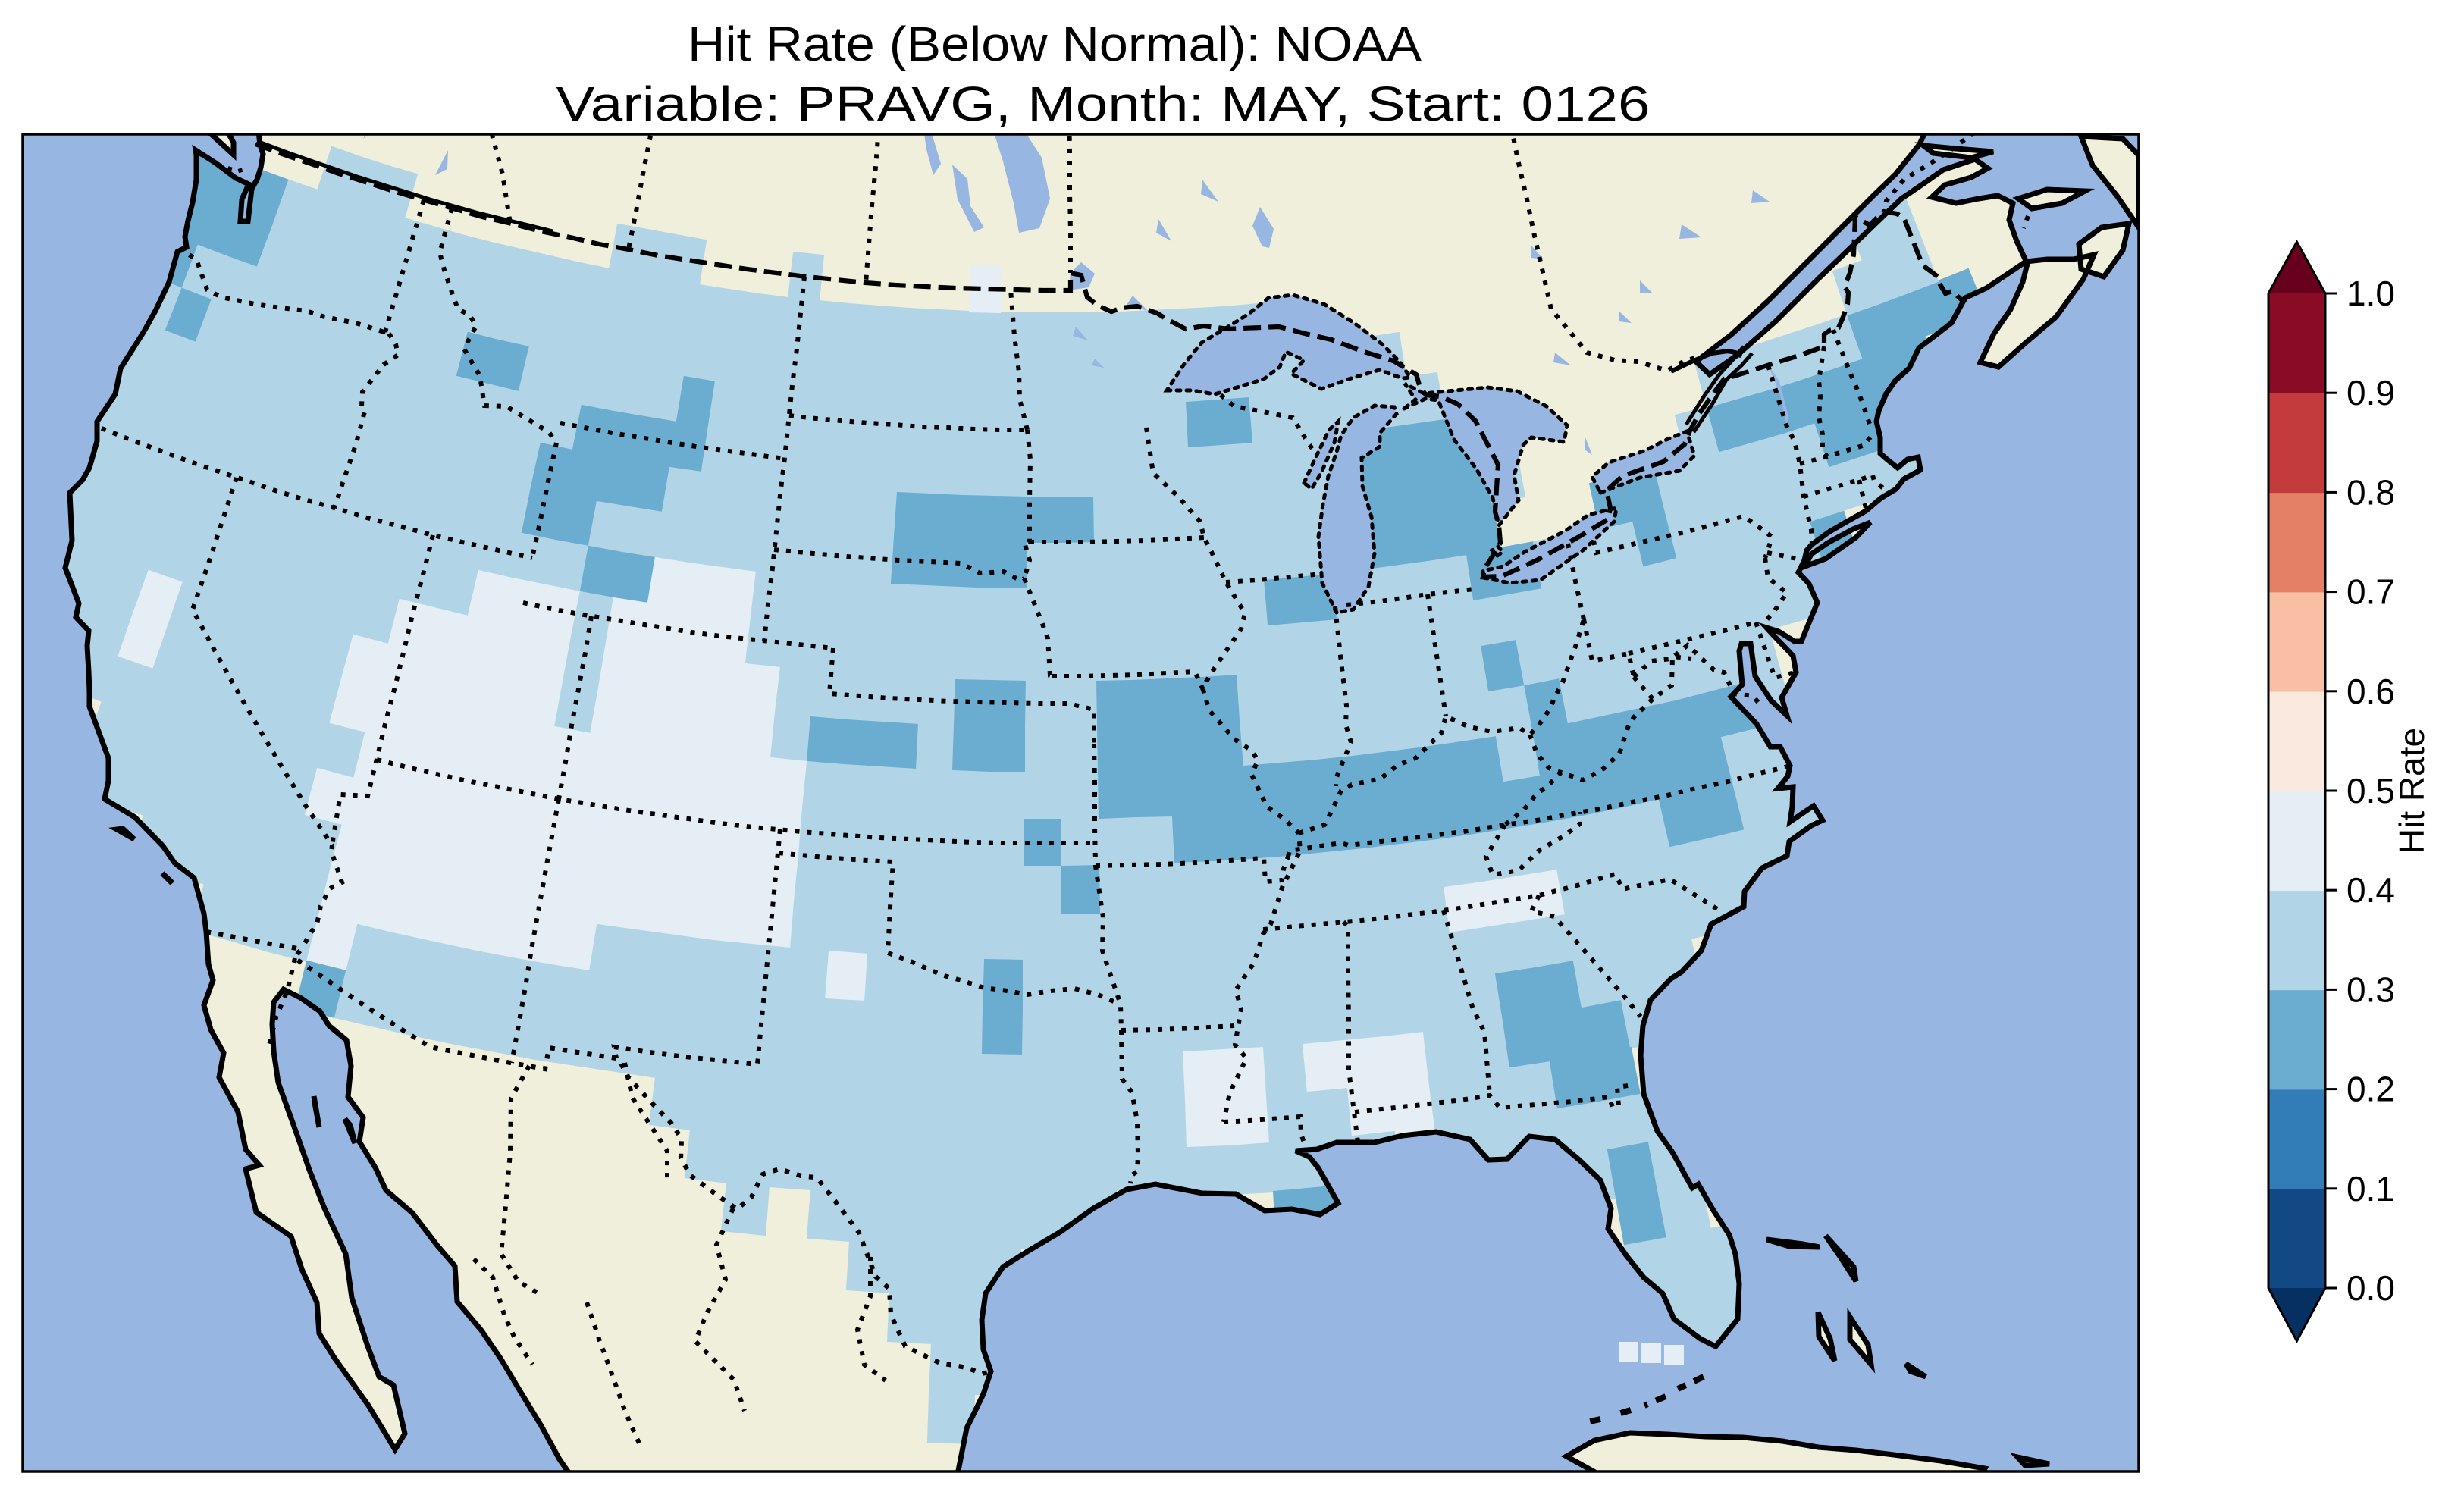 This screenshot has height=1498, width=2464. I want to click on svg-text: 0.5, so click(2370, 790).